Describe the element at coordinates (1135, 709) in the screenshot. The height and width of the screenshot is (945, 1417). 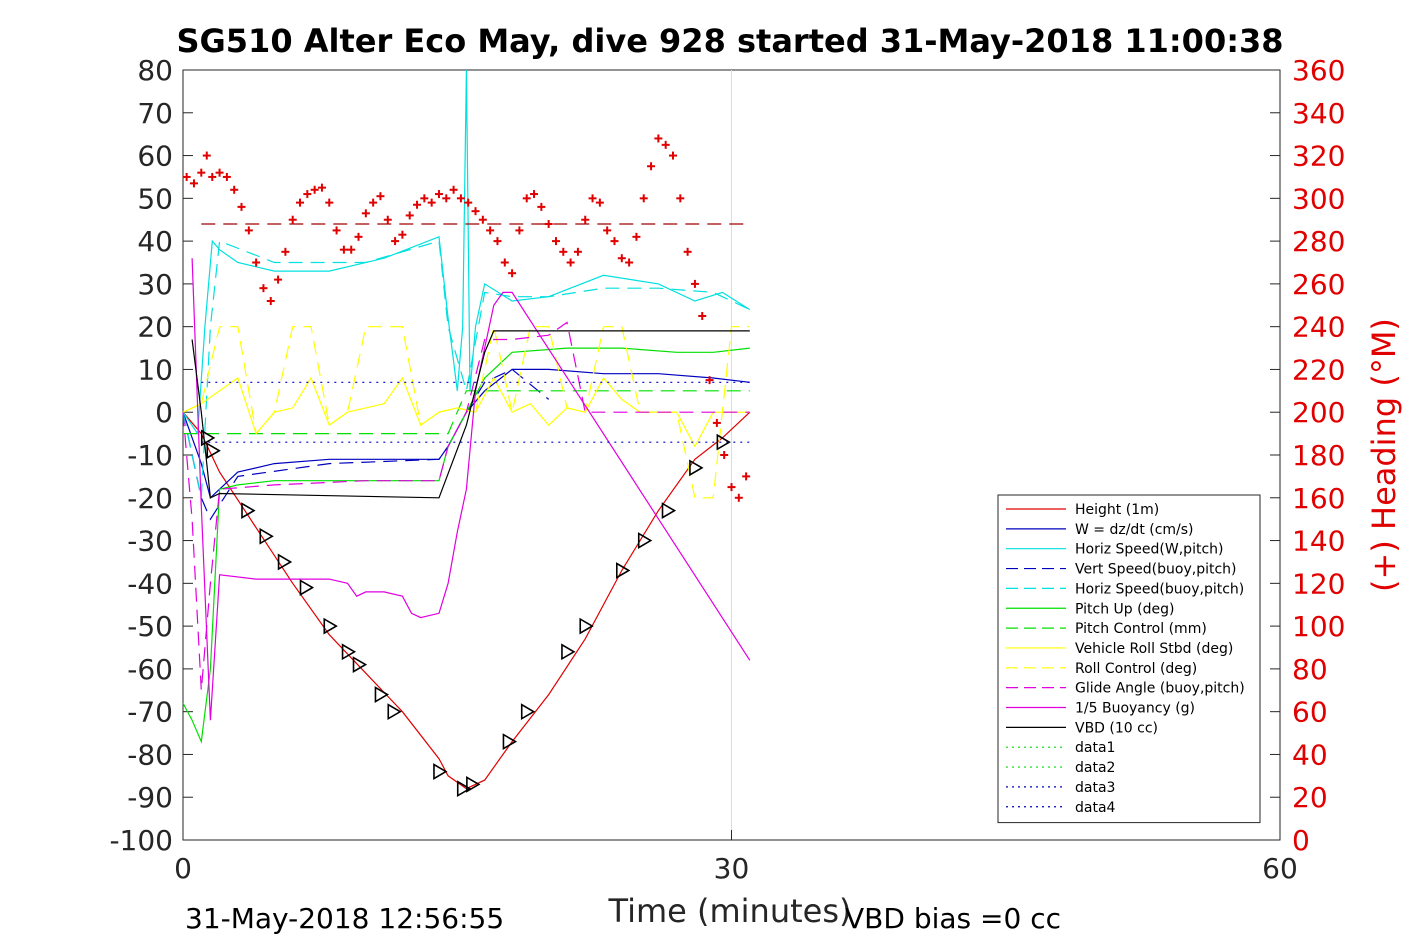
I see `legend-entry: 1/5 Buoyancy (g)` at that location.